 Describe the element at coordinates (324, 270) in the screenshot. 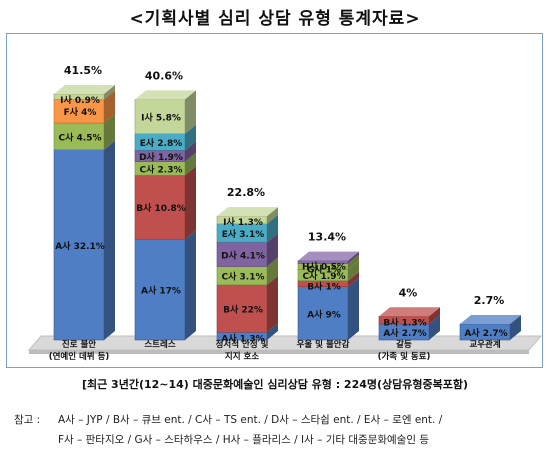

I see `data-label: G사 1%` at that location.